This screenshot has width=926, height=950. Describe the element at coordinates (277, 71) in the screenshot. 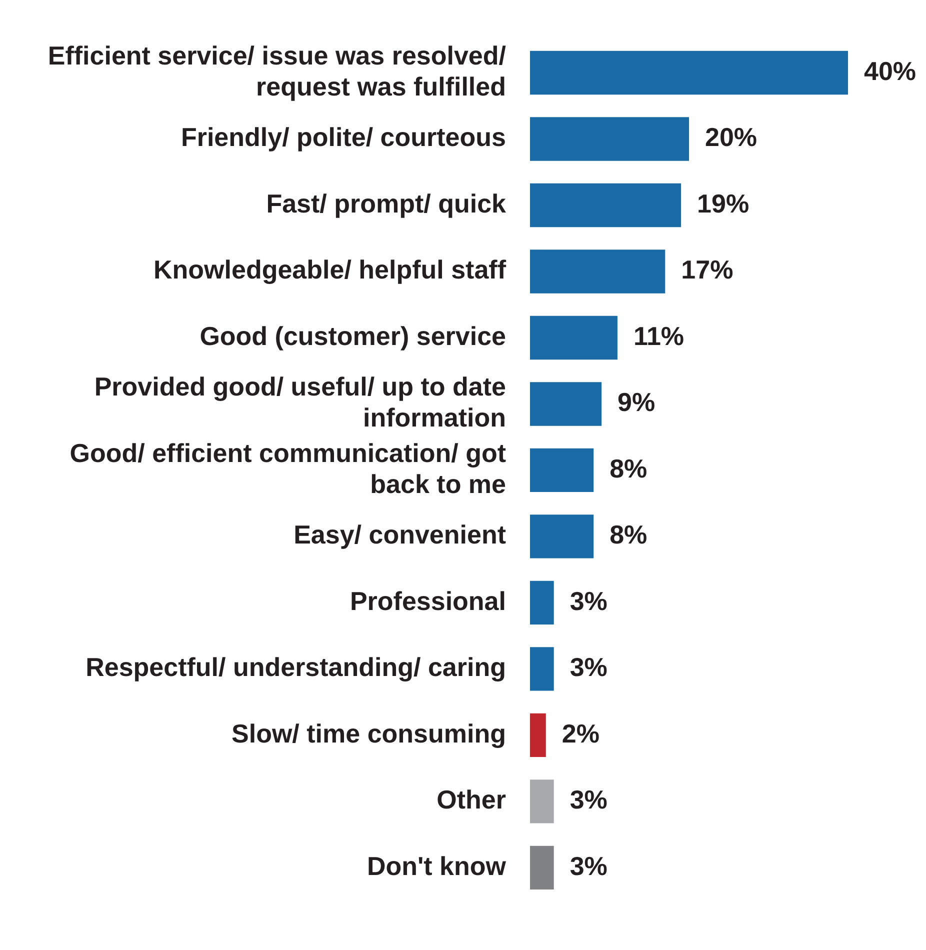

I see `y-tick-label: Efficient service/ issue was resolved/ request was fulfilled` at that location.